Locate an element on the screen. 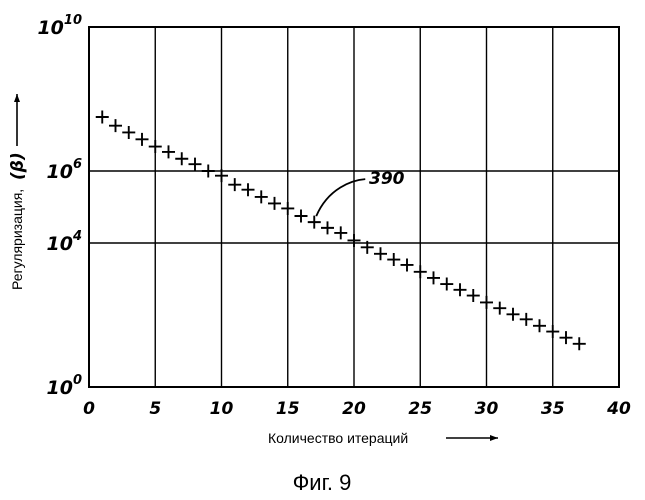  x-axis-label: Количество итераций is located at coordinates (338, 438).